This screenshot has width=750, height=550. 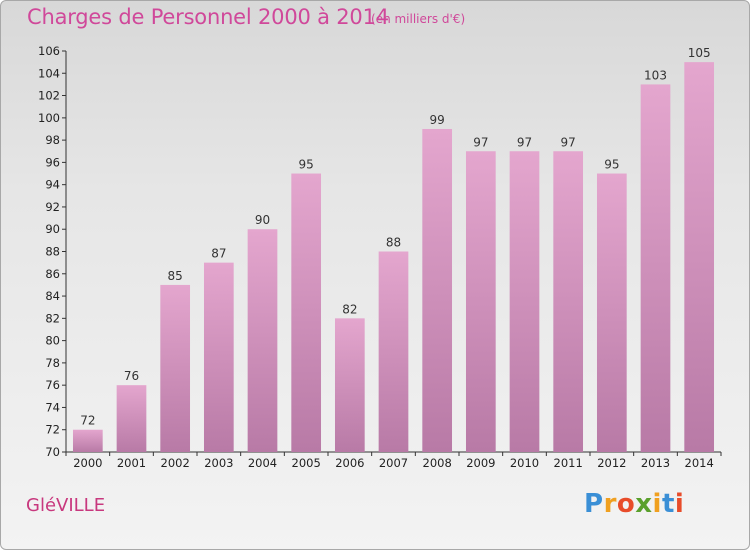 What do you see at coordinates (644, 504) in the screenshot?
I see `logo-letter: x` at bounding box center [644, 504].